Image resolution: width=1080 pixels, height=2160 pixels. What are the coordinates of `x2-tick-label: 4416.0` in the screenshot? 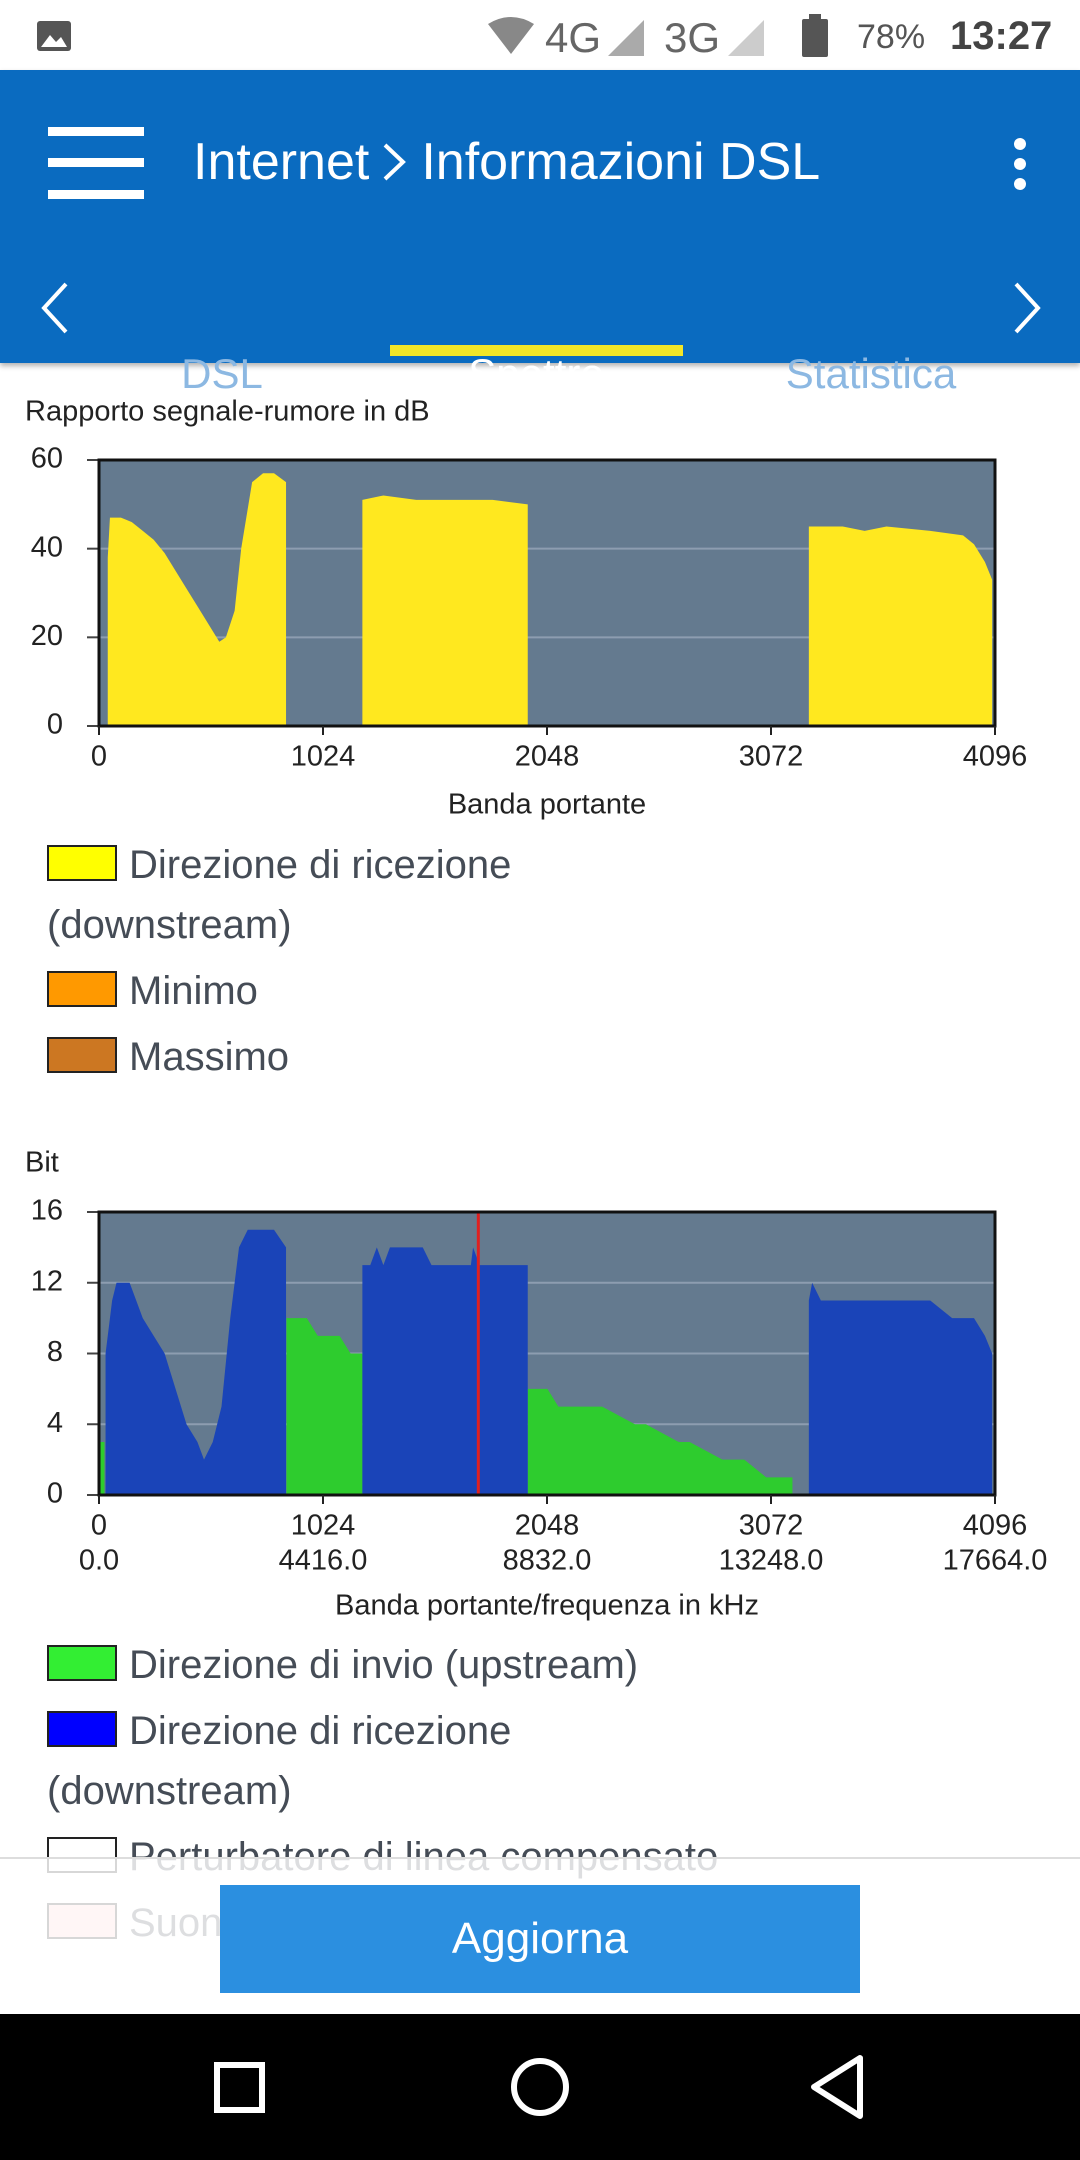 It's located at (323, 1561).